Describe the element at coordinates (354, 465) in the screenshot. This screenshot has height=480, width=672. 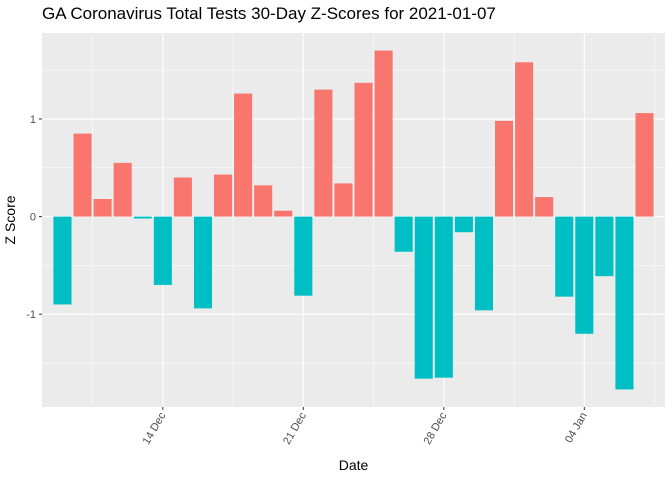
I see `x-axis-title: Date` at that location.